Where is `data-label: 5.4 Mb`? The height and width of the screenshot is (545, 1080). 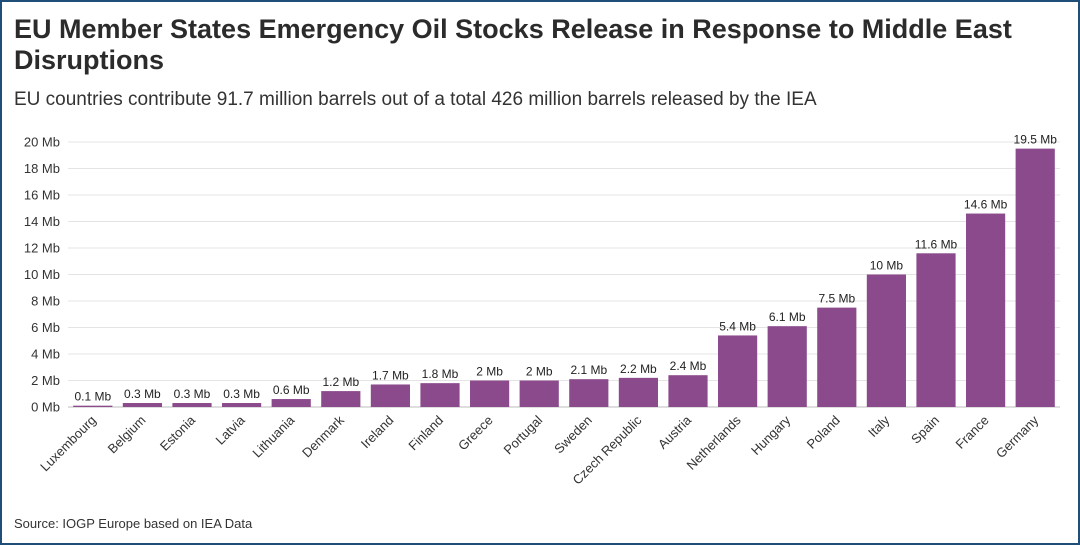
data-label: 5.4 Mb is located at coordinates (737, 326).